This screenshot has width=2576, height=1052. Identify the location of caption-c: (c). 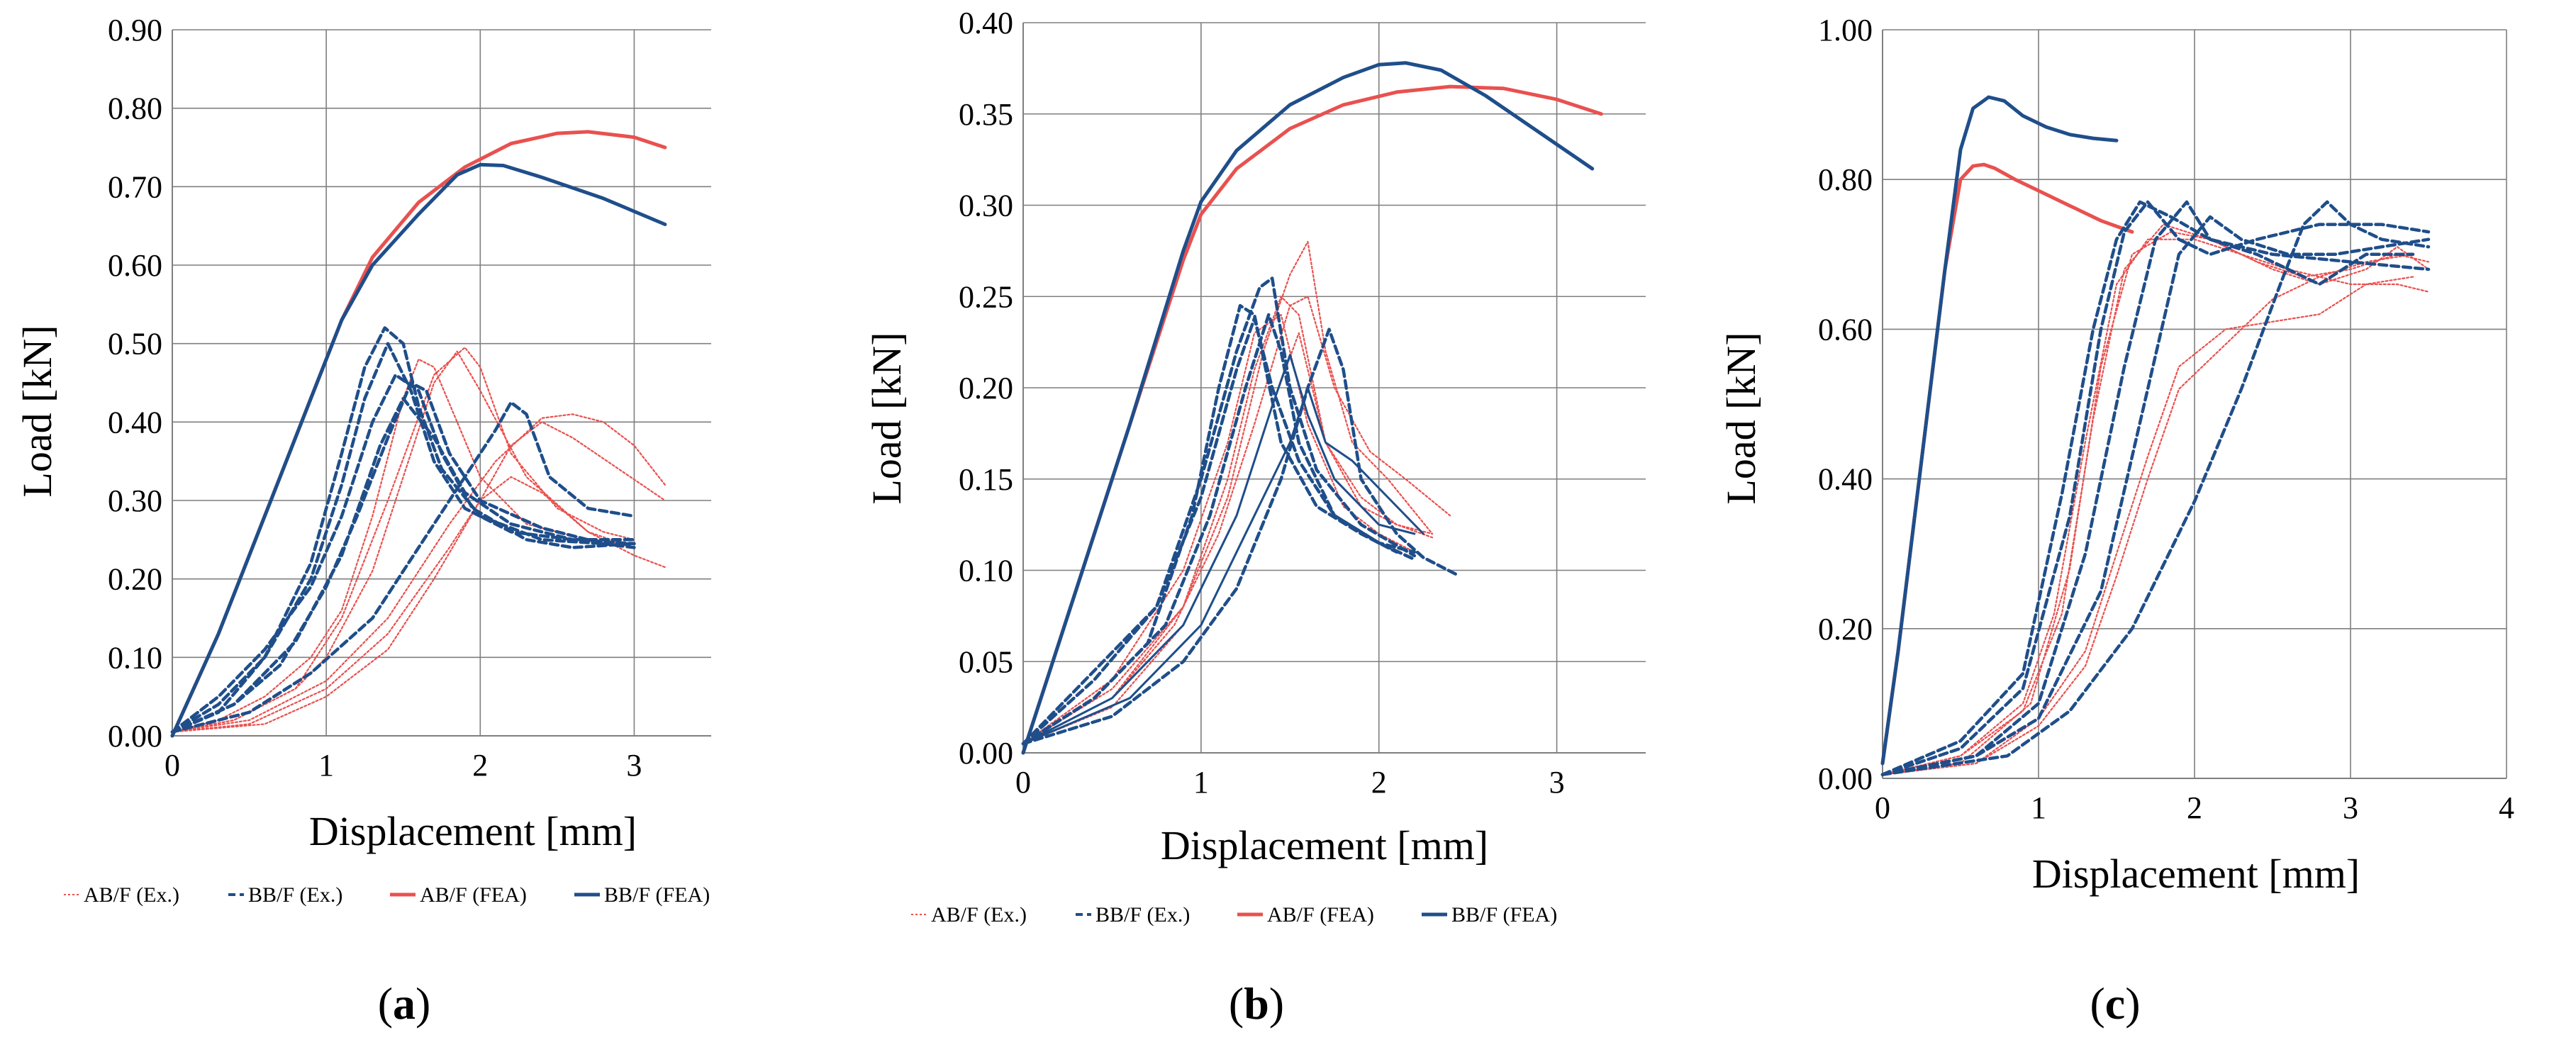
(2115, 1003).